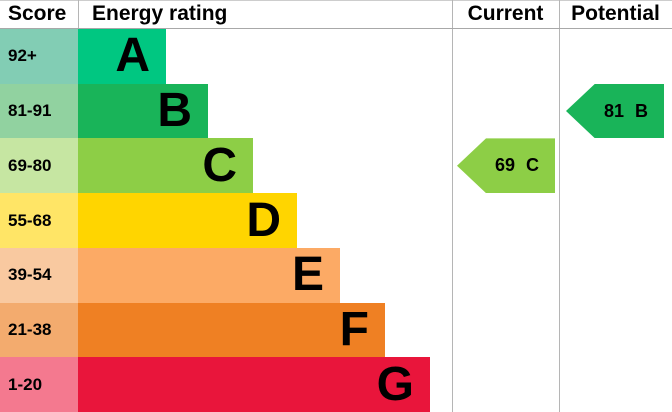 Image resolution: width=672 pixels, height=412 pixels. Describe the element at coordinates (39, 275) in the screenshot. I see `score-cell: 39-54` at that location.